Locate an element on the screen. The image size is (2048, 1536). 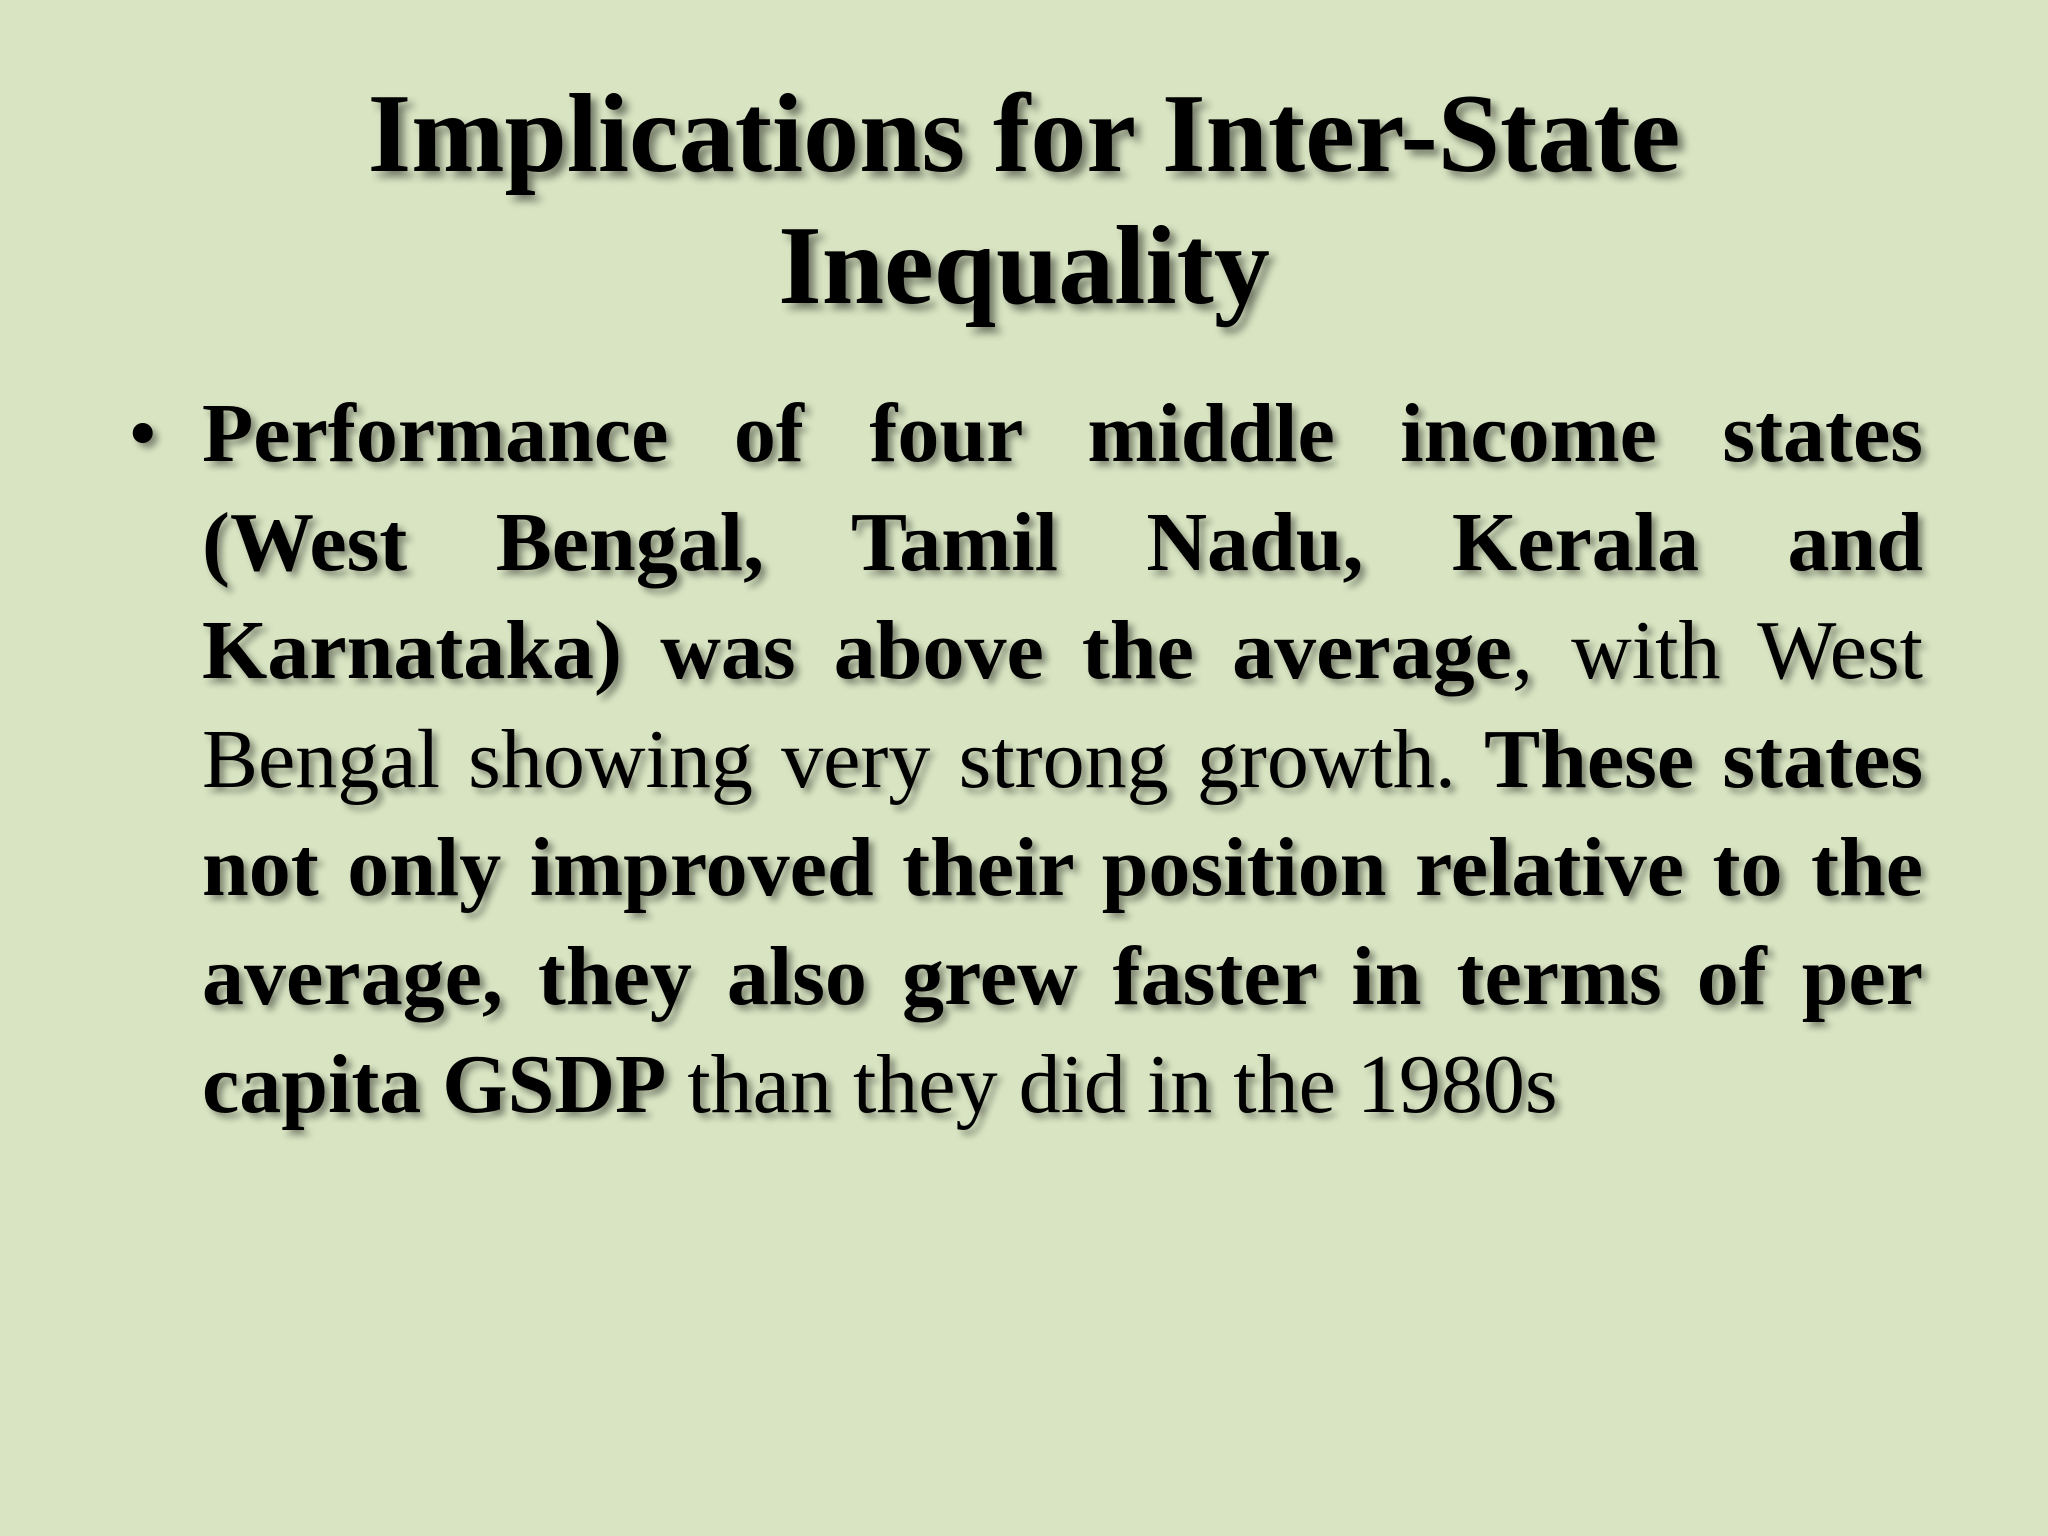
slide-title-line-2: Inequality is located at coordinates (1024, 266).